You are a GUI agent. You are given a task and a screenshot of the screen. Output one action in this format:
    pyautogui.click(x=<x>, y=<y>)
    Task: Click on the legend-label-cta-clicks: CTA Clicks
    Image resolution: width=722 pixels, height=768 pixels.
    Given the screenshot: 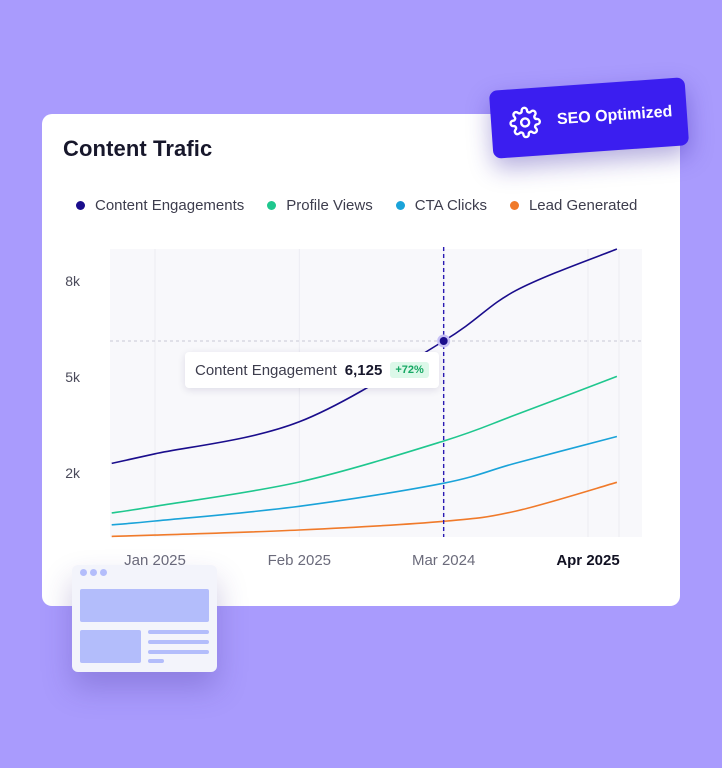 What is the action you would take?
    pyautogui.click(x=450, y=205)
    